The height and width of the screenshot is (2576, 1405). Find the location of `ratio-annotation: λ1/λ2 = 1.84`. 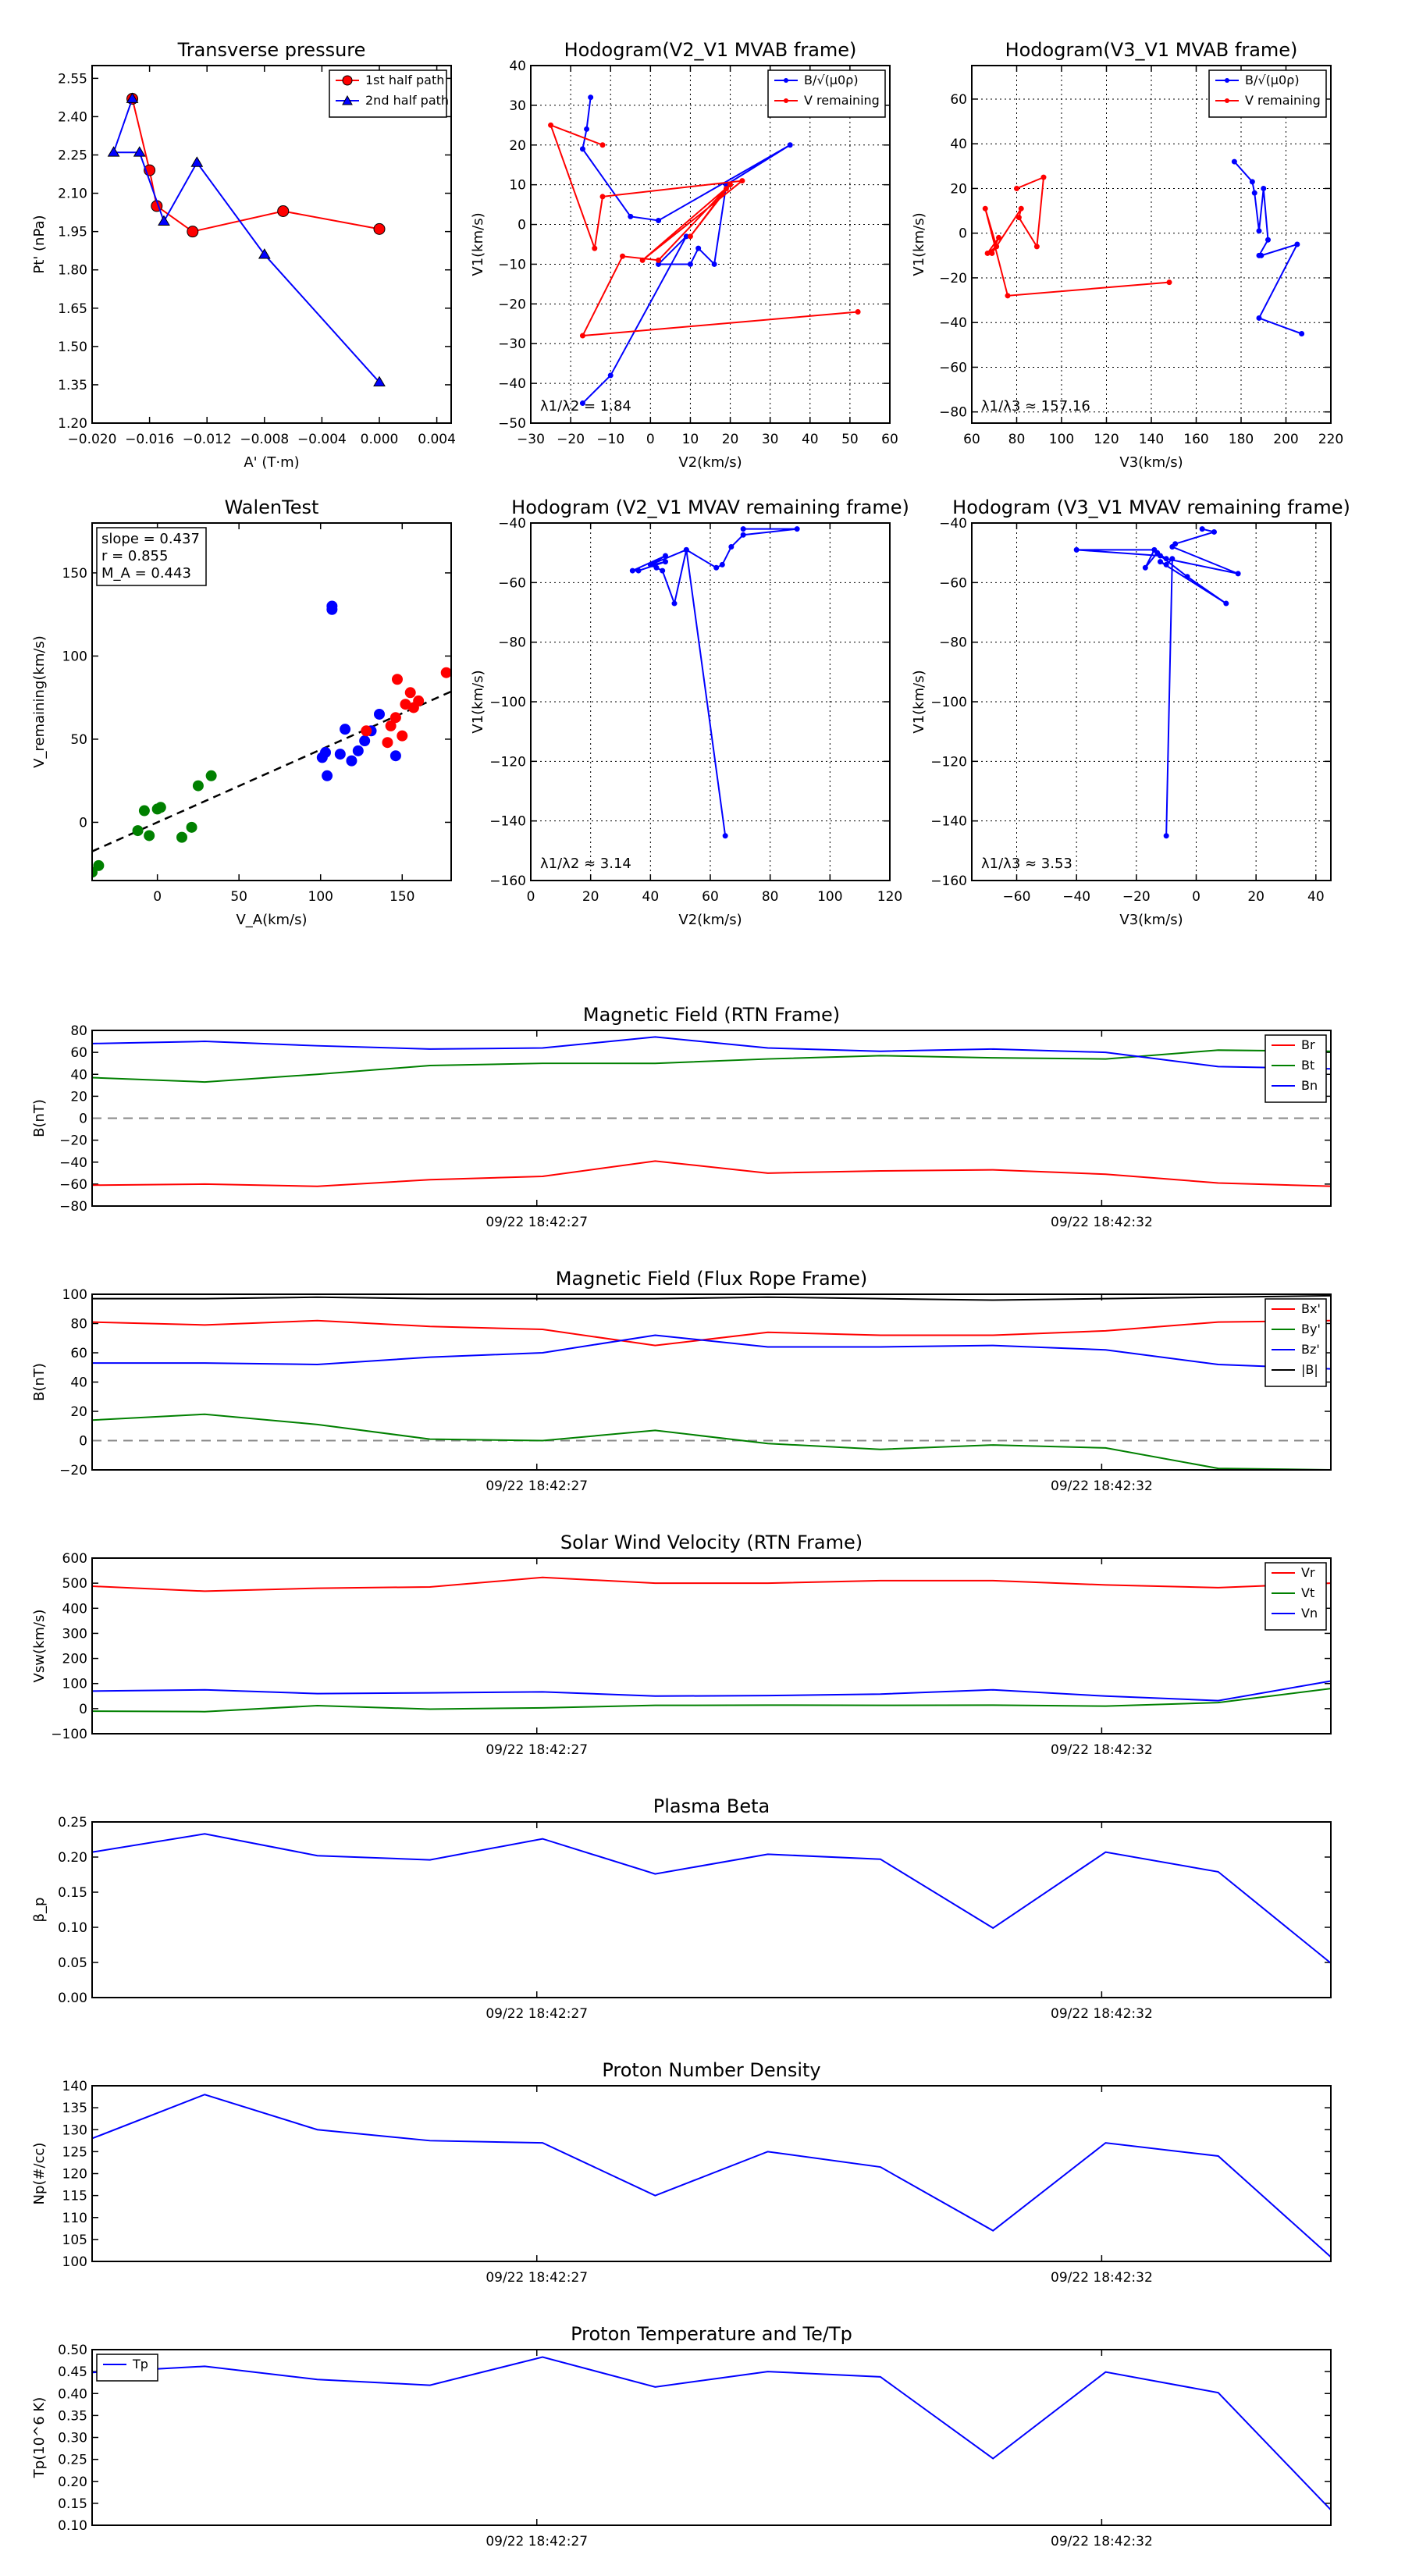

ratio-annotation: λ1/λ2 = 1.84 is located at coordinates (585, 406).